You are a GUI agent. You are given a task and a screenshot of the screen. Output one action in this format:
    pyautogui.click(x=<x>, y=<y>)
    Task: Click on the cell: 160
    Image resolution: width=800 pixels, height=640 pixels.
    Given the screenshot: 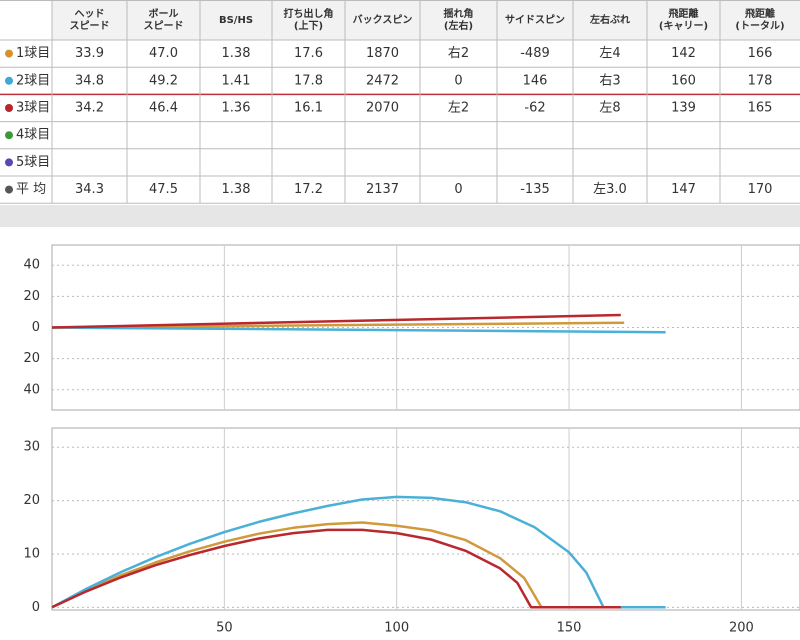 What is the action you would take?
    pyautogui.click(x=683, y=80)
    